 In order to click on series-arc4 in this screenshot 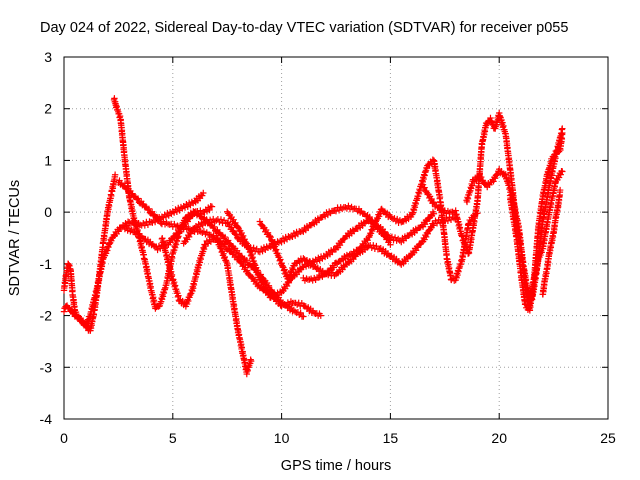, I will do `click(219, 248)`.